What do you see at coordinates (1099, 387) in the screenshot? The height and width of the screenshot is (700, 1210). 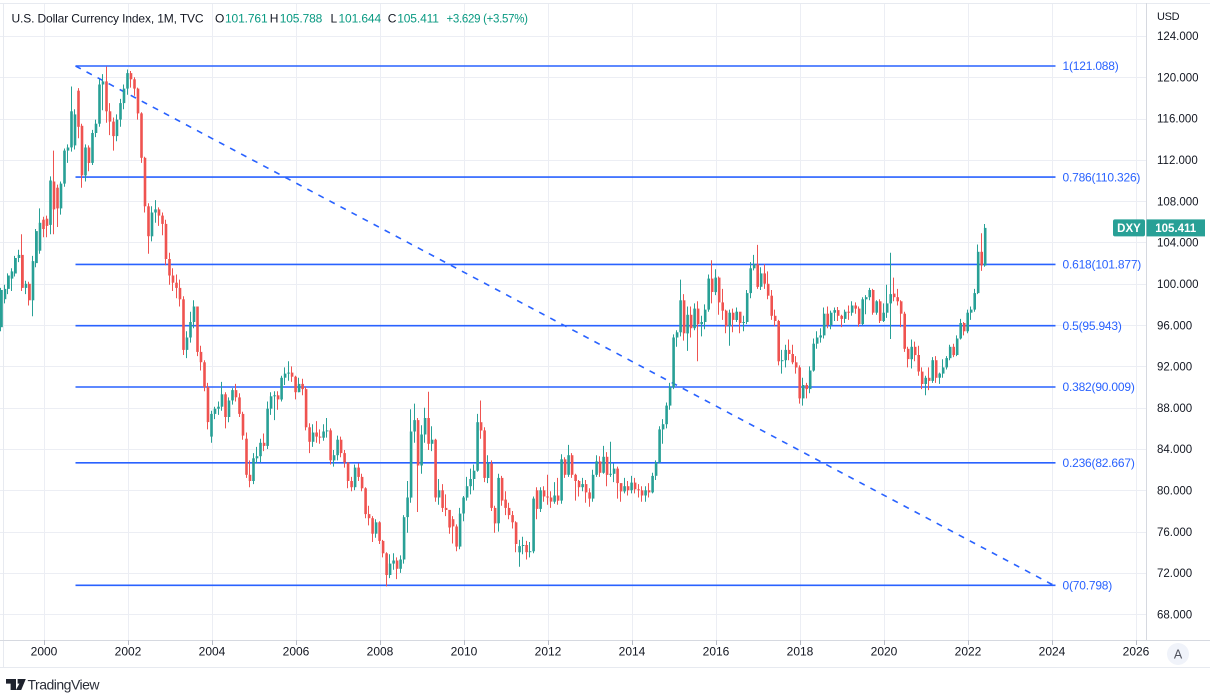 I see `svg-text: 0.382(90.009)` at bounding box center [1099, 387].